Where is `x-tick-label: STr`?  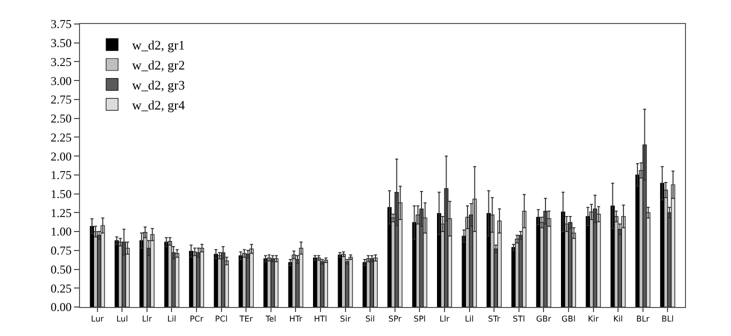 x-tick-label: STr is located at coordinates (494, 319).